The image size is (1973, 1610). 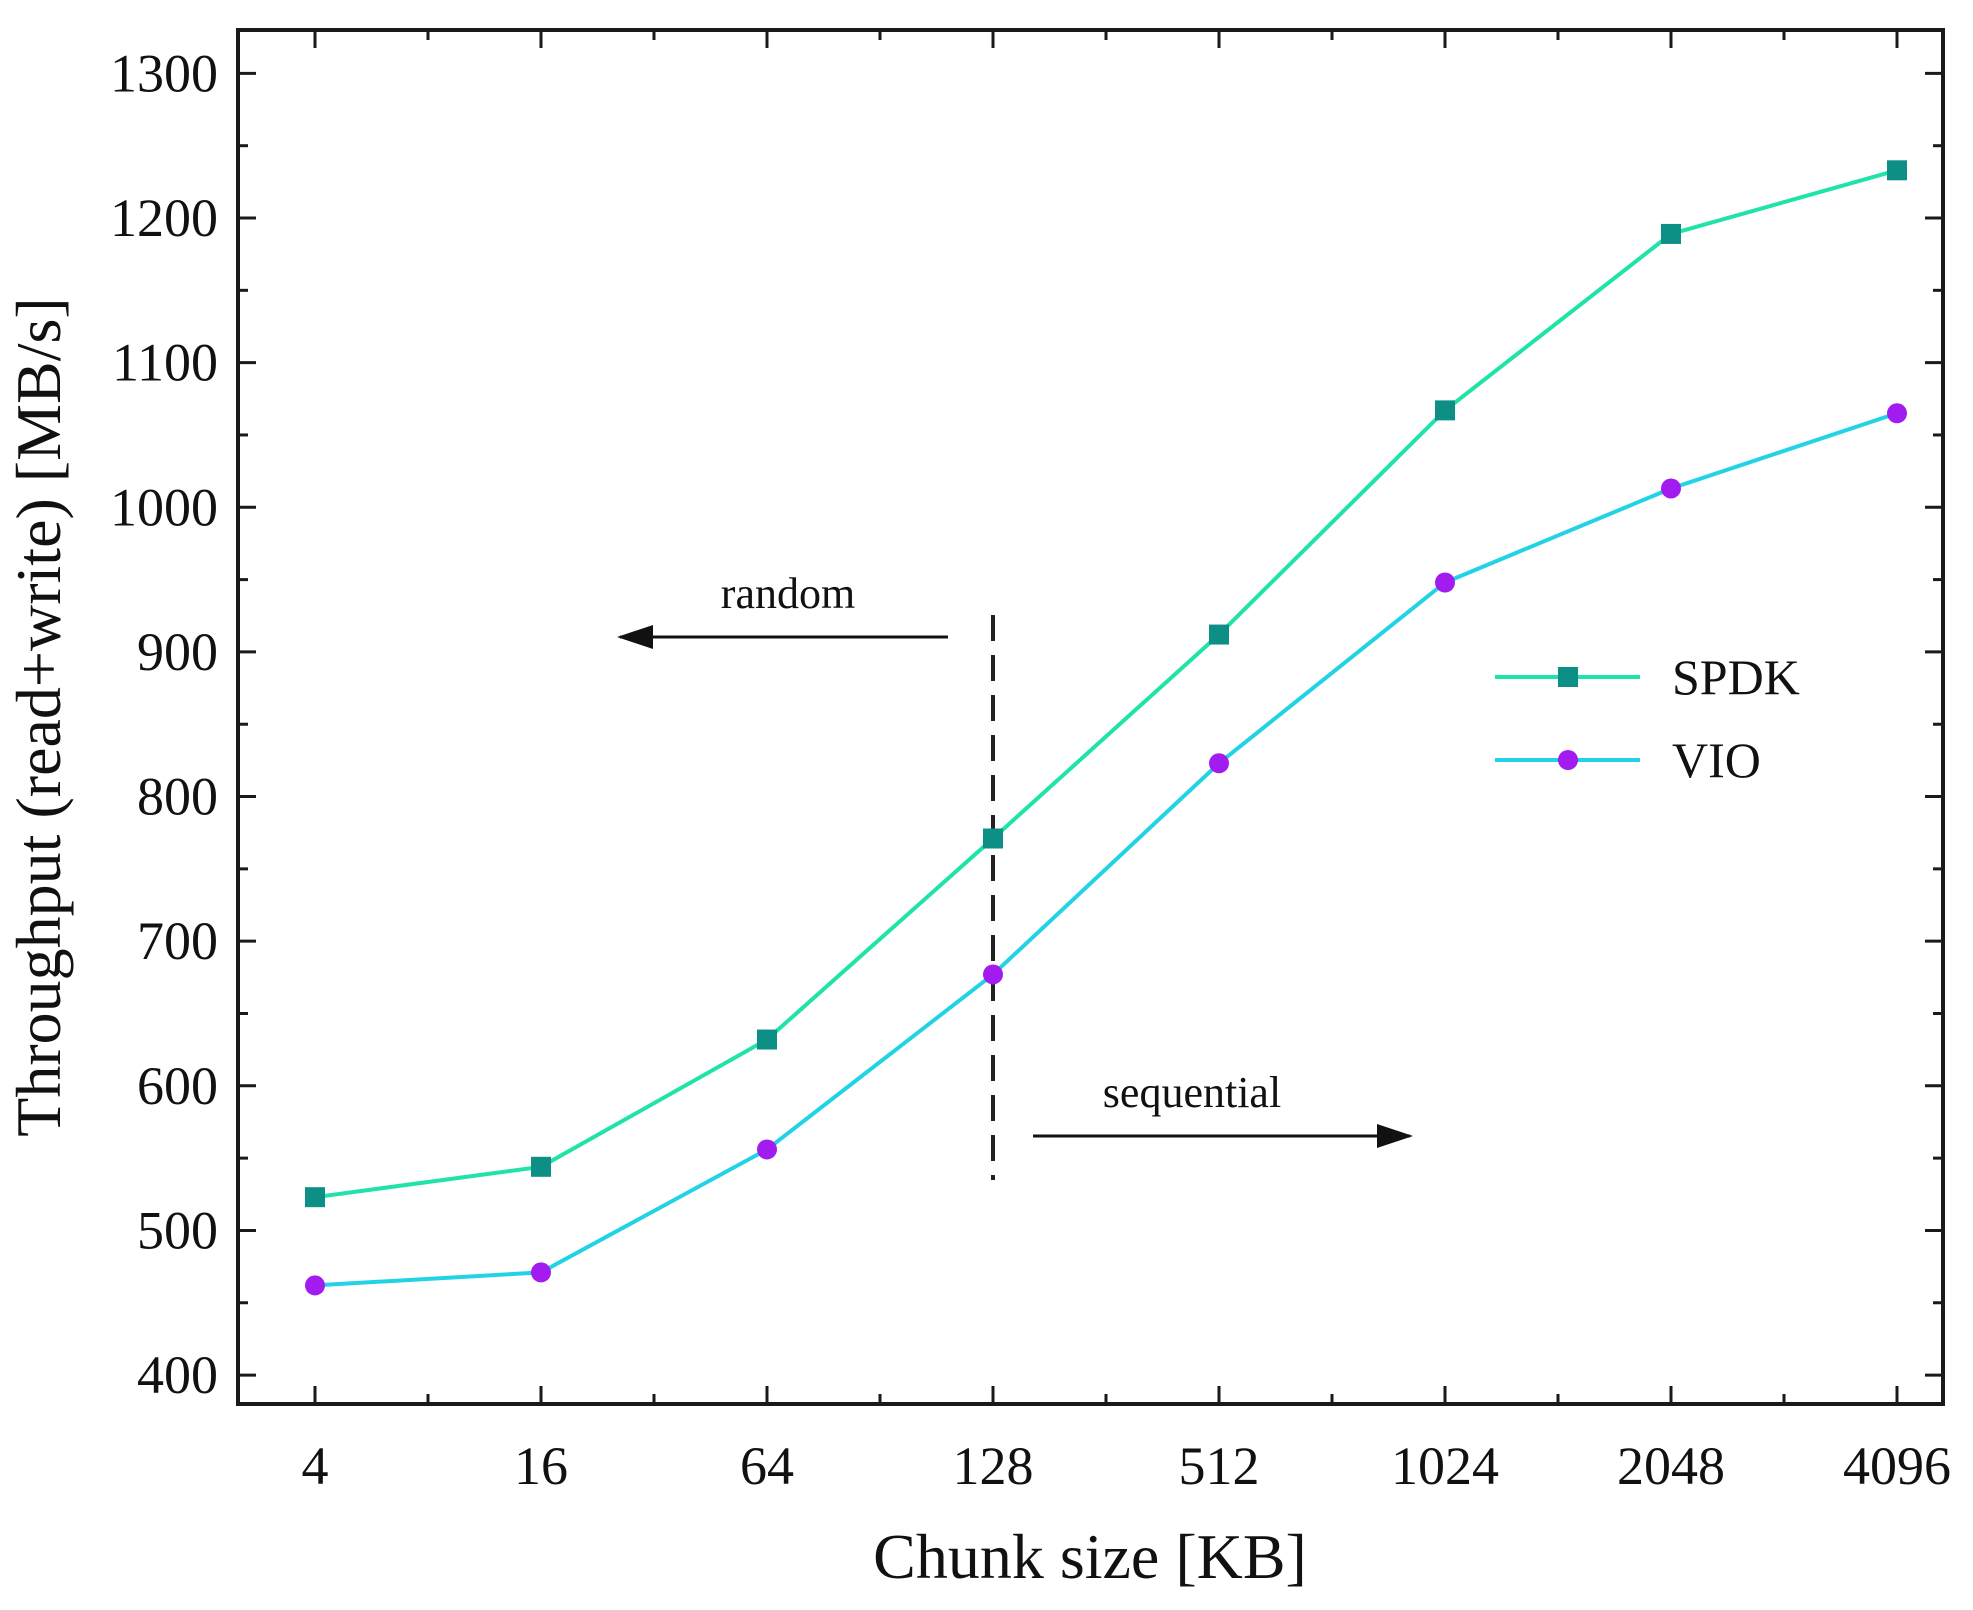 I want to click on y-axis-title: Throughput (read+write) [MB/s], so click(x=38, y=716).